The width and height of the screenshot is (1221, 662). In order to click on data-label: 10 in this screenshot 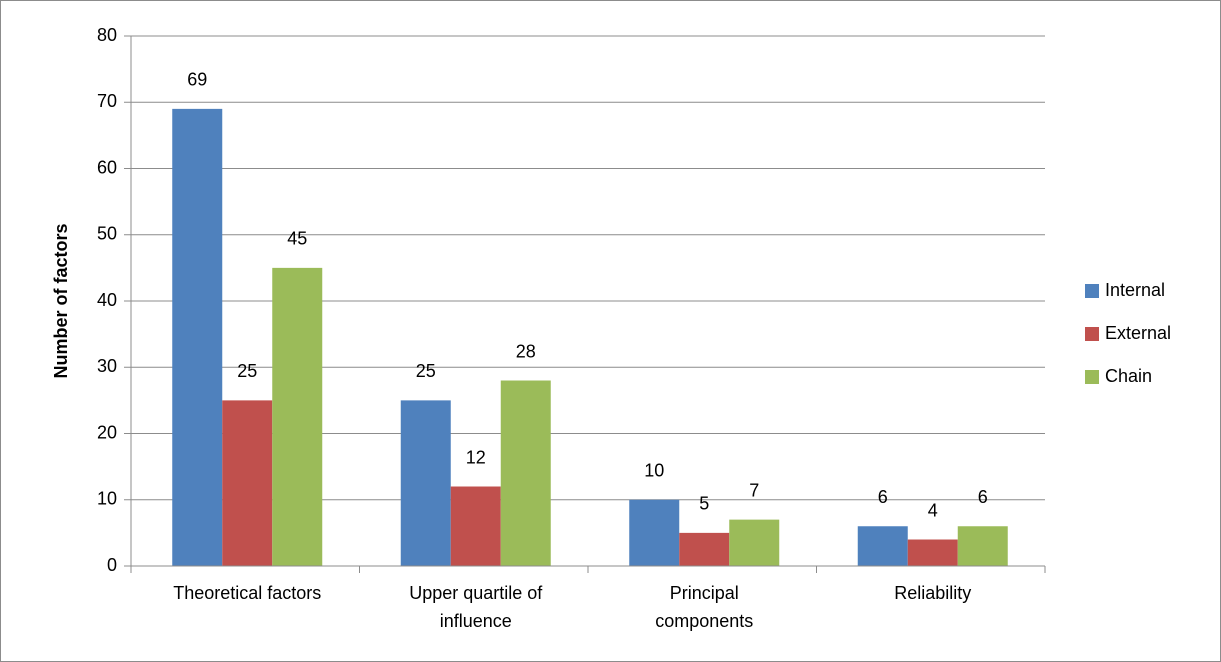, I will do `click(654, 471)`.